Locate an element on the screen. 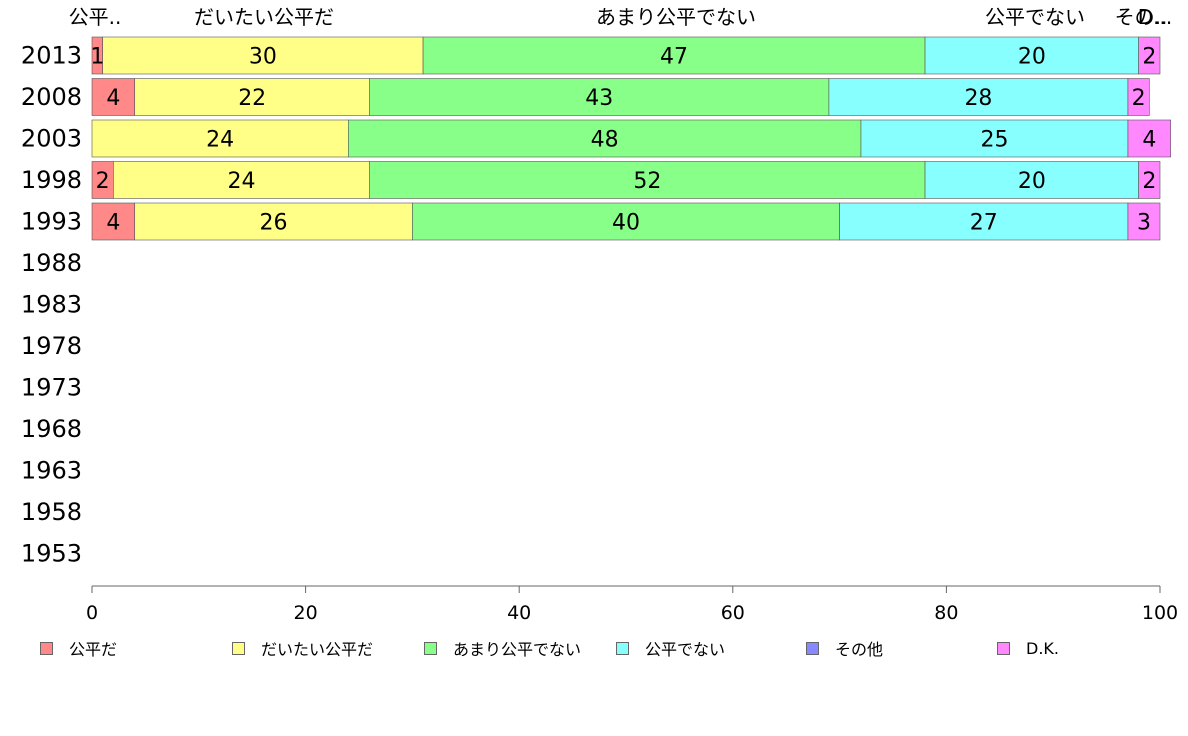  data-label: 48 is located at coordinates (605, 140).